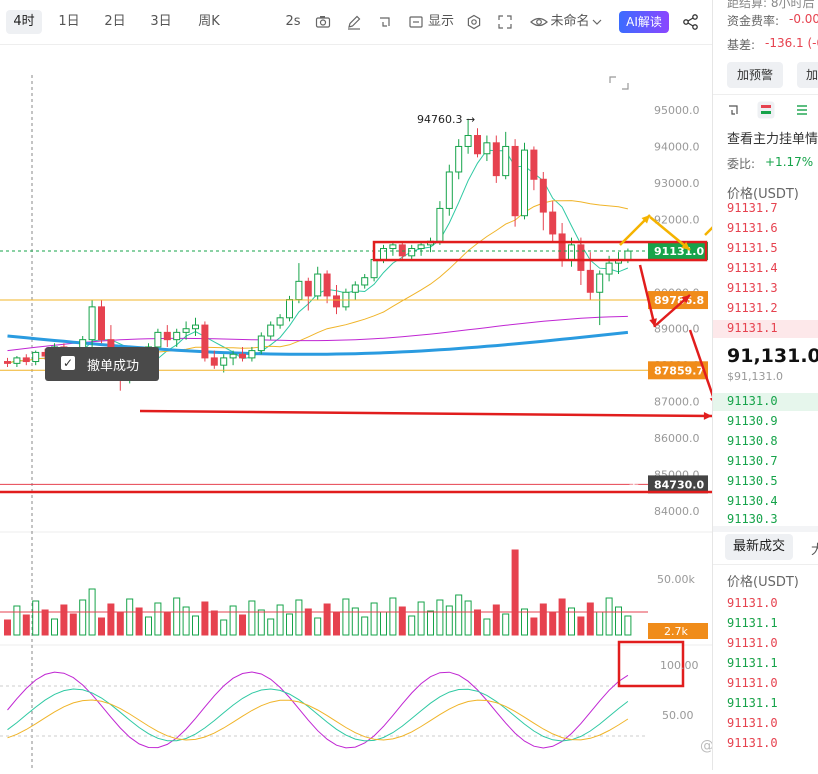 Image resolution: width=818 pixels, height=774 pixels. What do you see at coordinates (765, 564) in the screenshot?
I see `divider` at bounding box center [765, 564].